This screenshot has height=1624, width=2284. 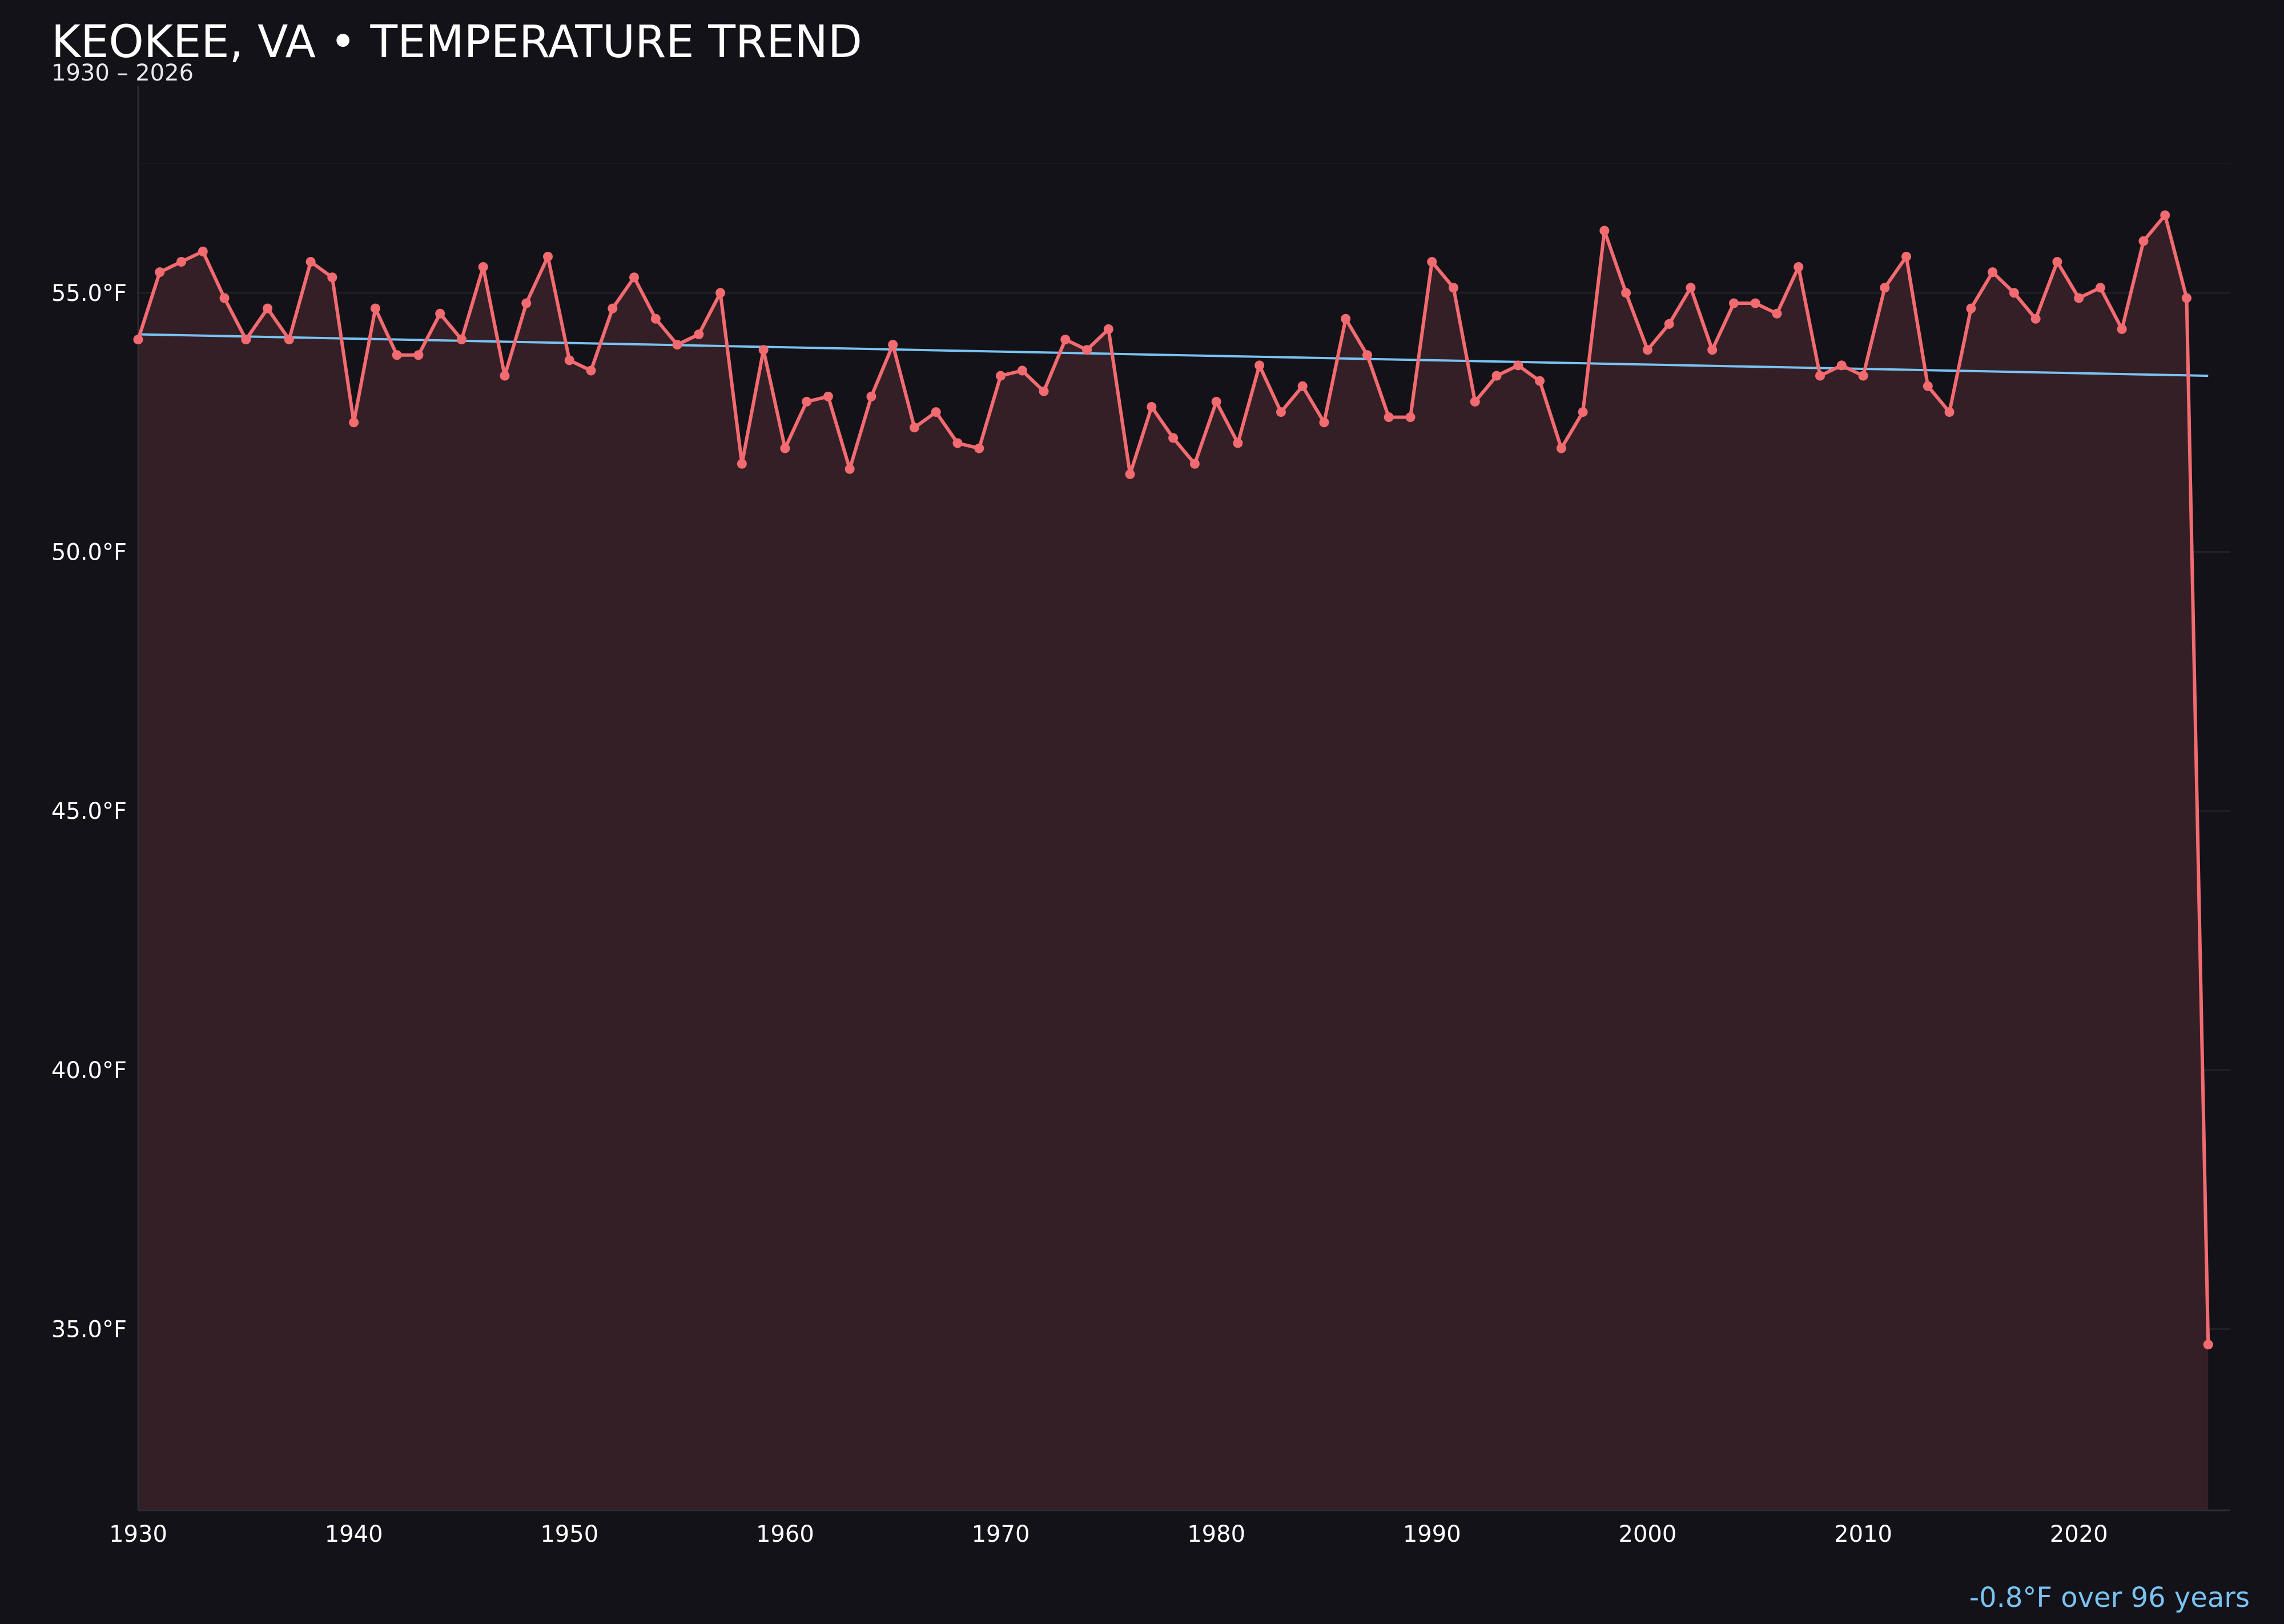 I want to click on x-tick-label: 2020, so click(x=2079, y=1534).